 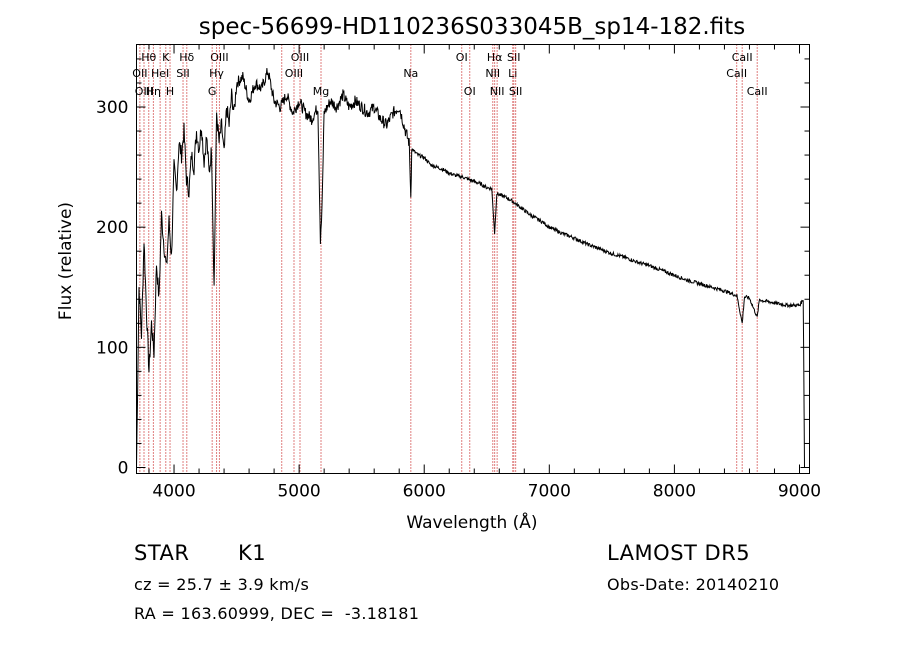 What do you see at coordinates (162, 553) in the screenshot?
I see `object-type: STAR` at bounding box center [162, 553].